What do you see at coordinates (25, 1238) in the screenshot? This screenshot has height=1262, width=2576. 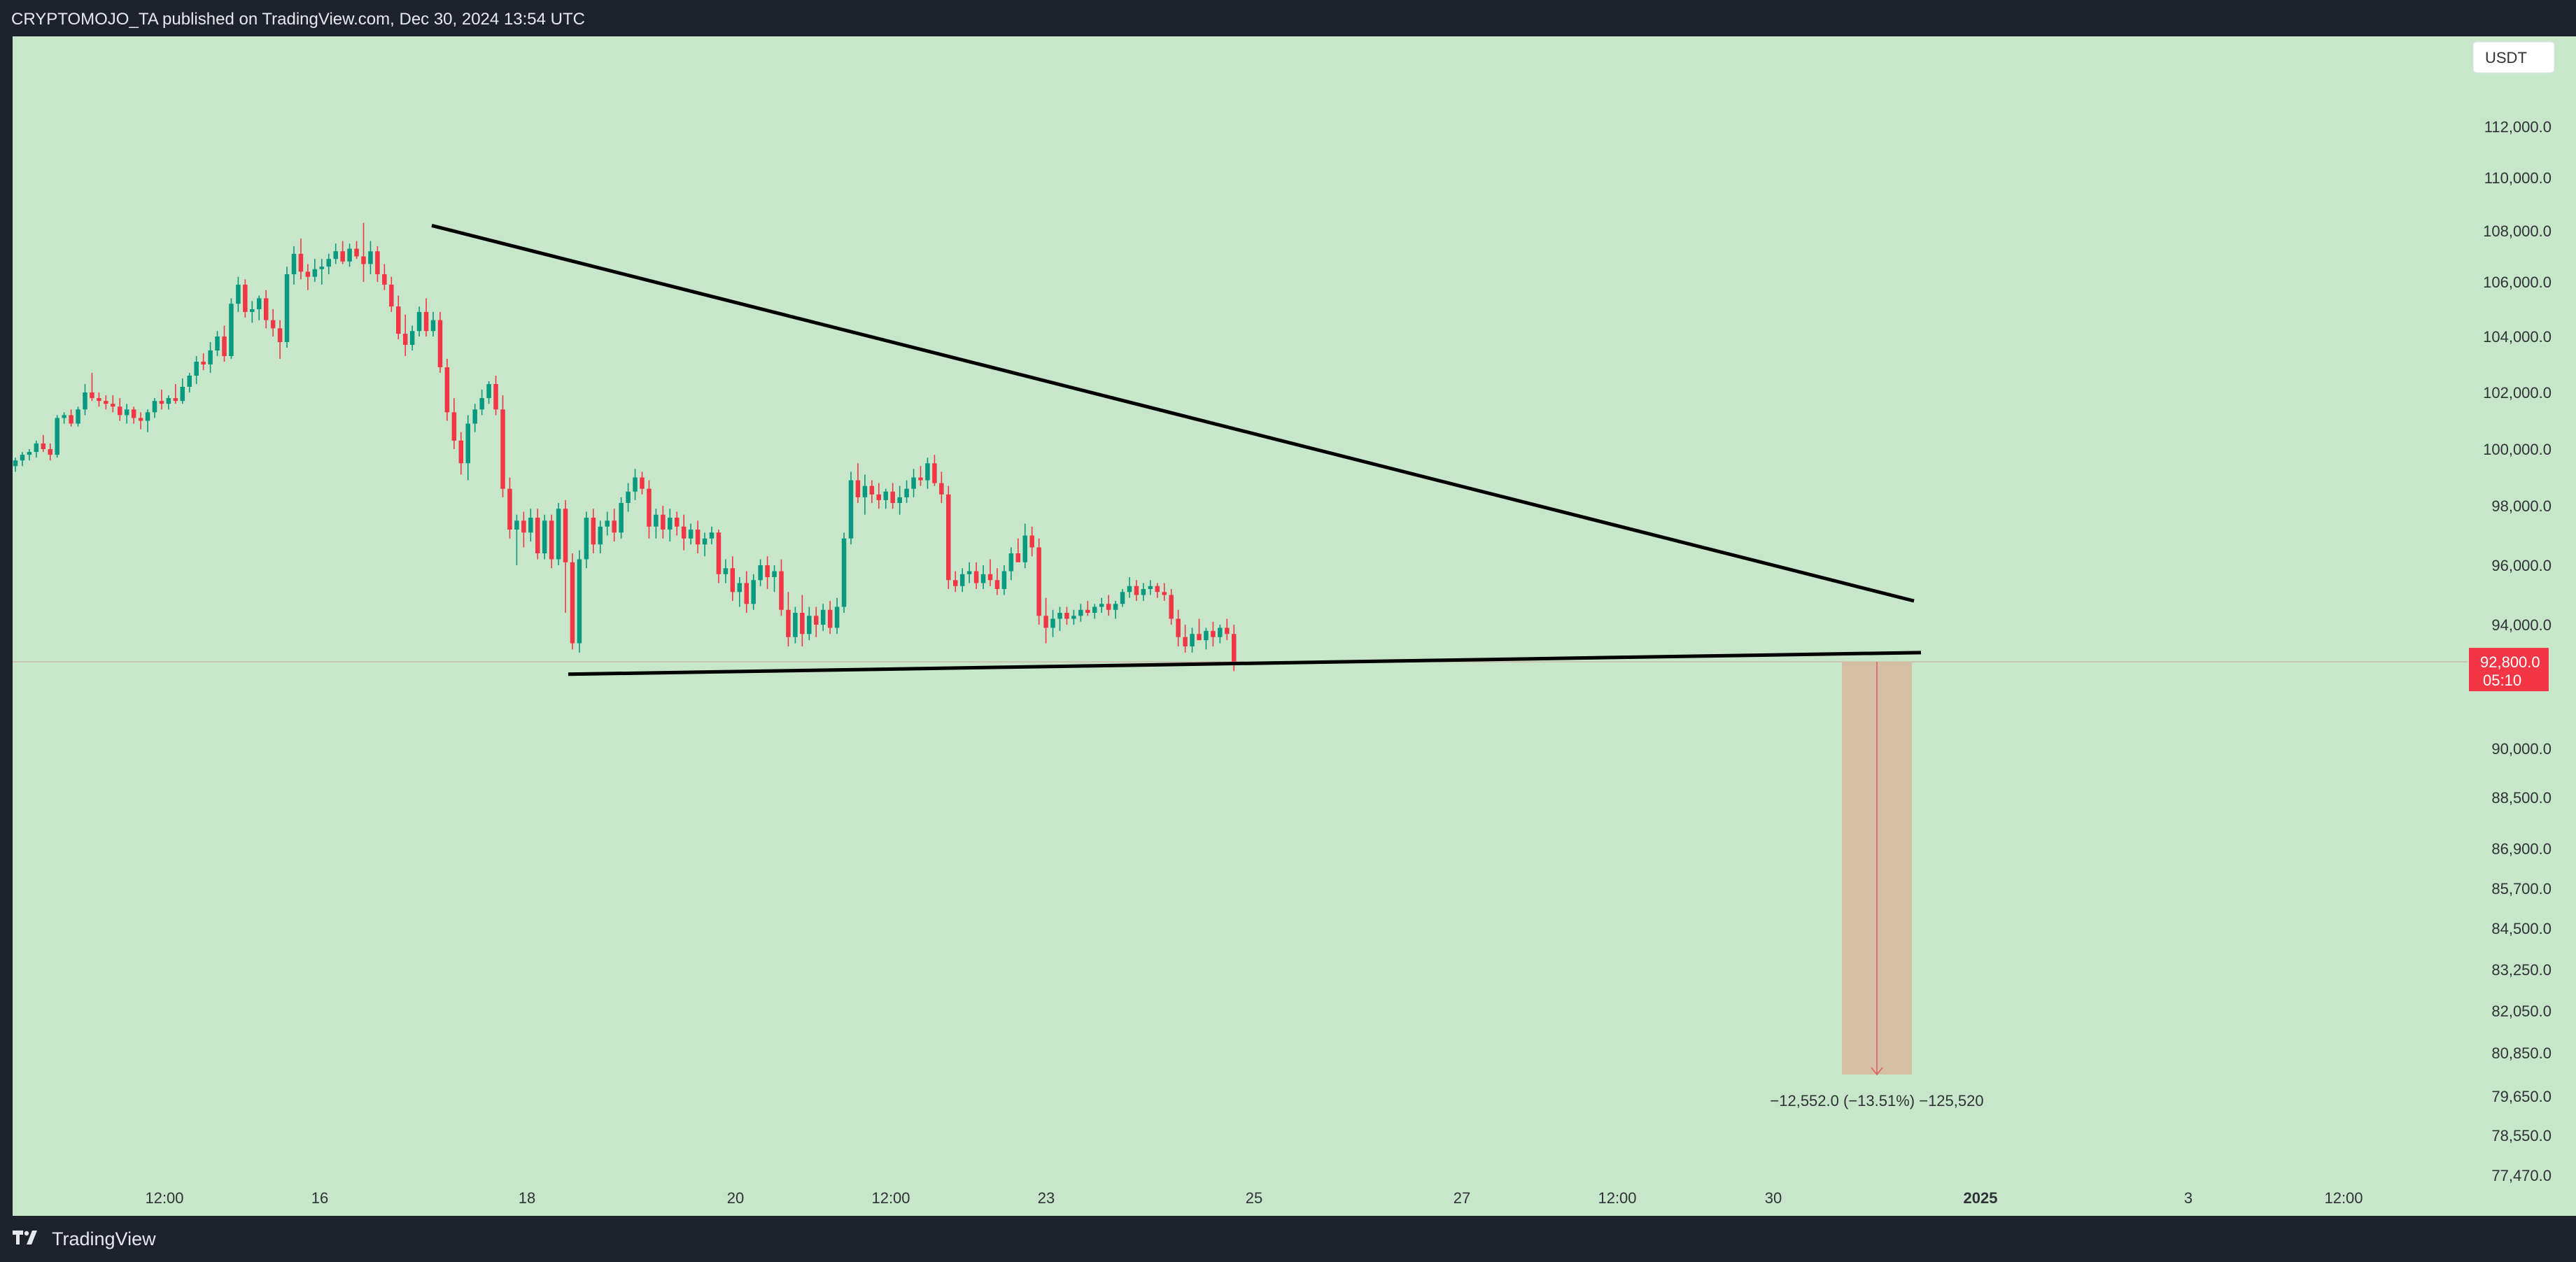 I see `tradingview-logo-icon` at bounding box center [25, 1238].